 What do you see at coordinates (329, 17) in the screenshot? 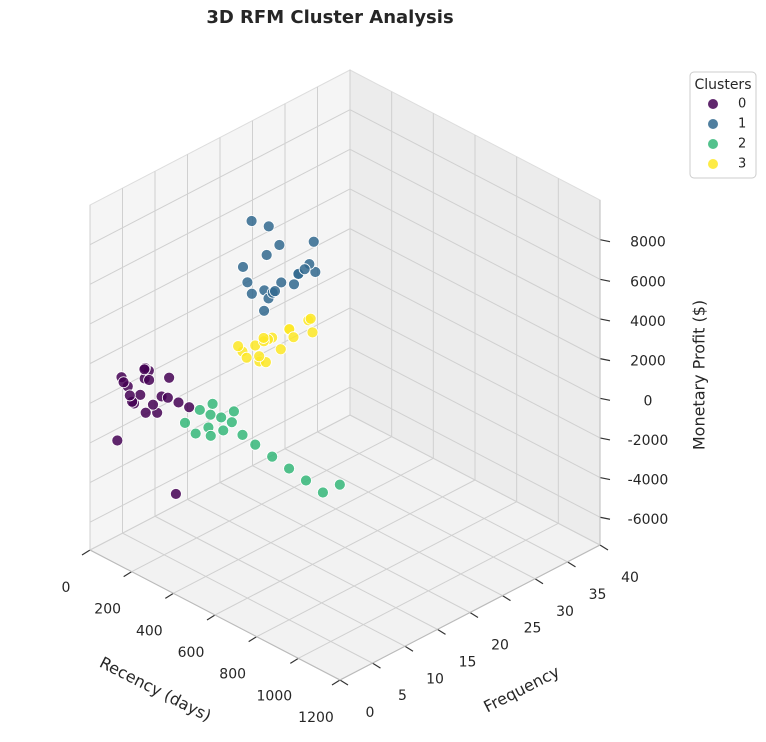
I see `chart-title: 3D RFM Cluster Analysis` at bounding box center [329, 17].